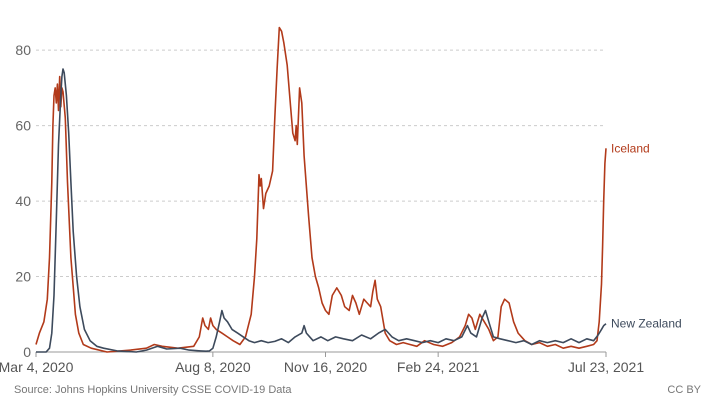 The width and height of the screenshot is (713, 405). I want to click on series-label: New Zealand, so click(646, 324).